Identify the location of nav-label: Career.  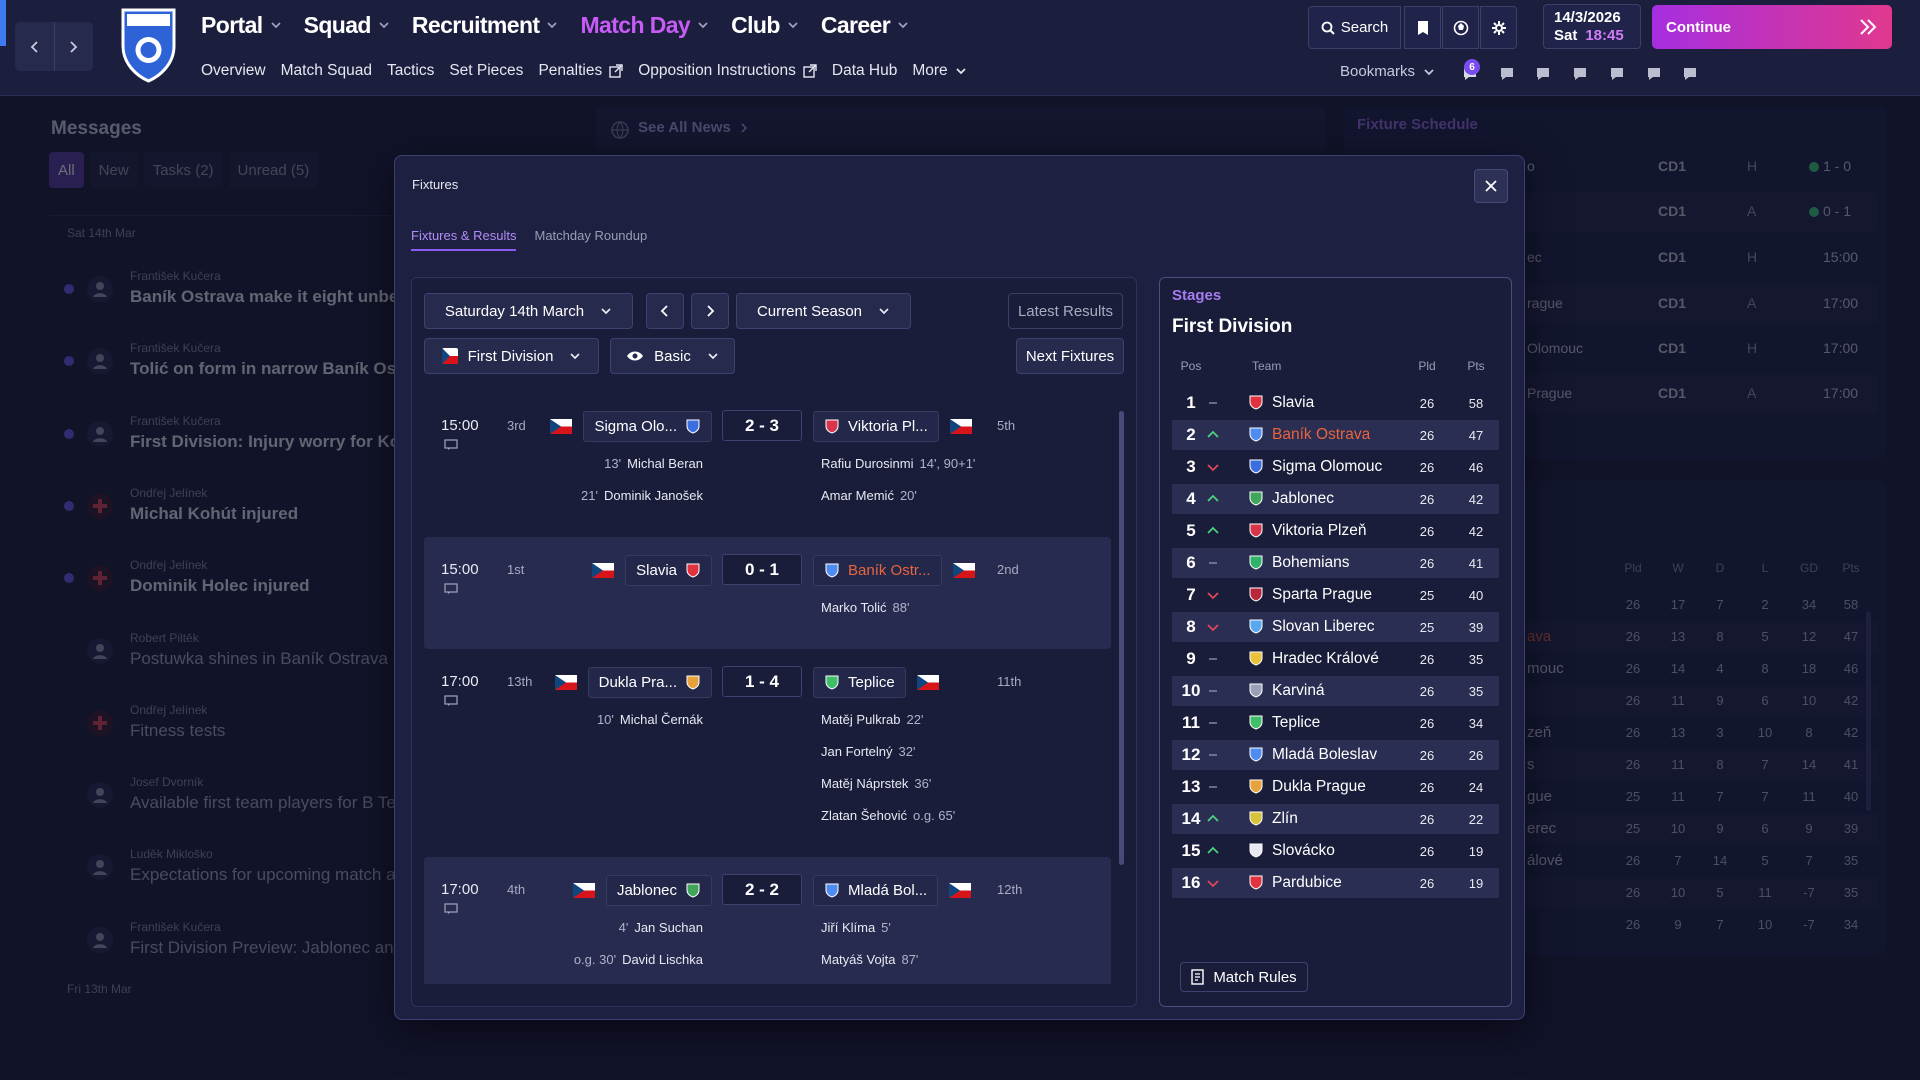
(855, 24).